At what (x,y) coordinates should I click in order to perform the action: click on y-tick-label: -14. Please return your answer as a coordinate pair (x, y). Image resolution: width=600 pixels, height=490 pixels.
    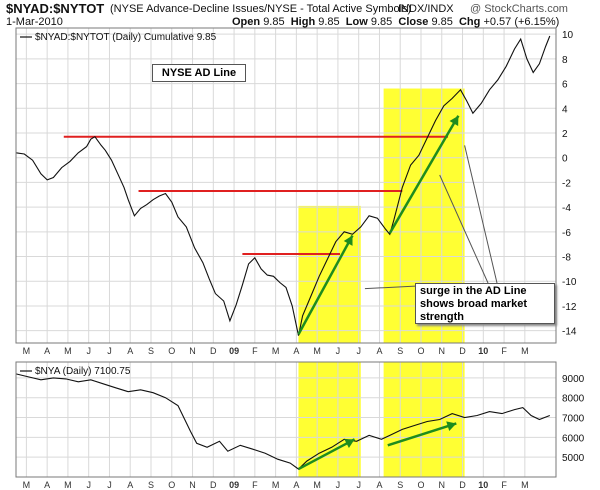
    Looking at the image, I should click on (569, 332).